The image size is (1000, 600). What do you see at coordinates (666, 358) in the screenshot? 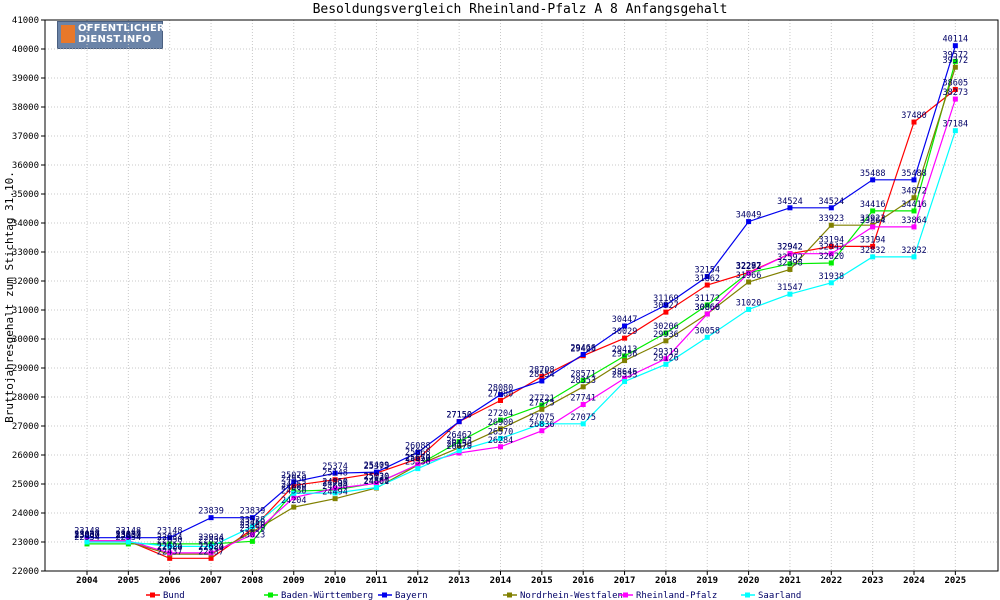
I see `data-label: 29126` at bounding box center [666, 358].